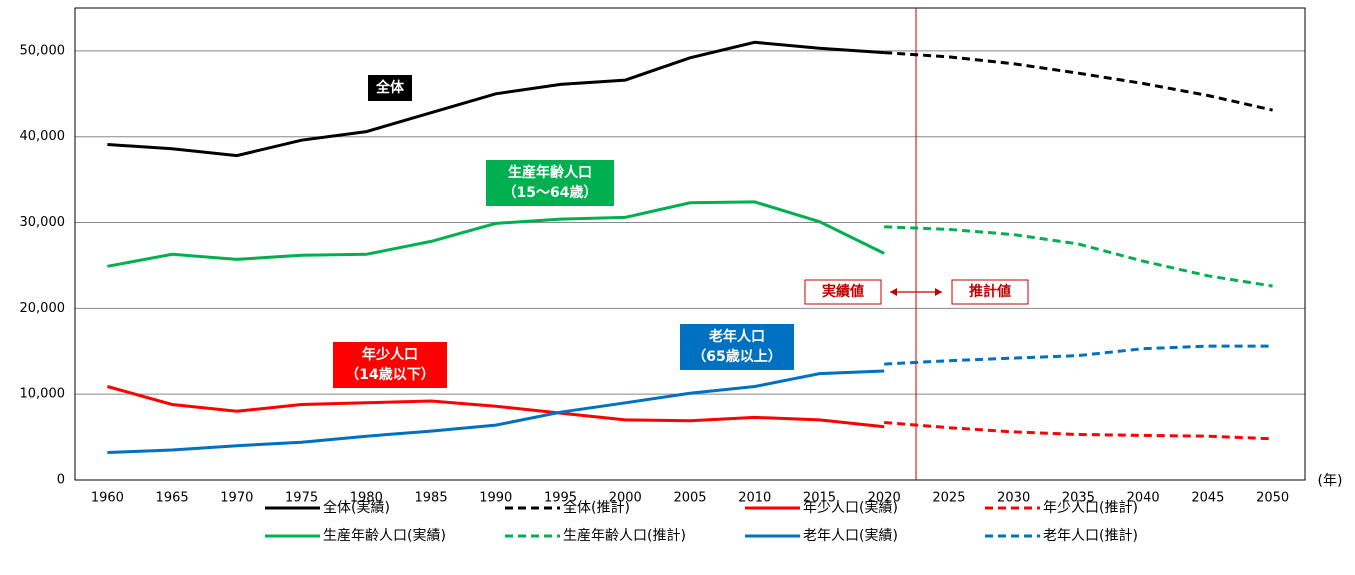 The width and height of the screenshot is (1355, 575). Describe the element at coordinates (850, 536) in the screenshot. I see `legend-label: 老年人口(実績)` at that location.